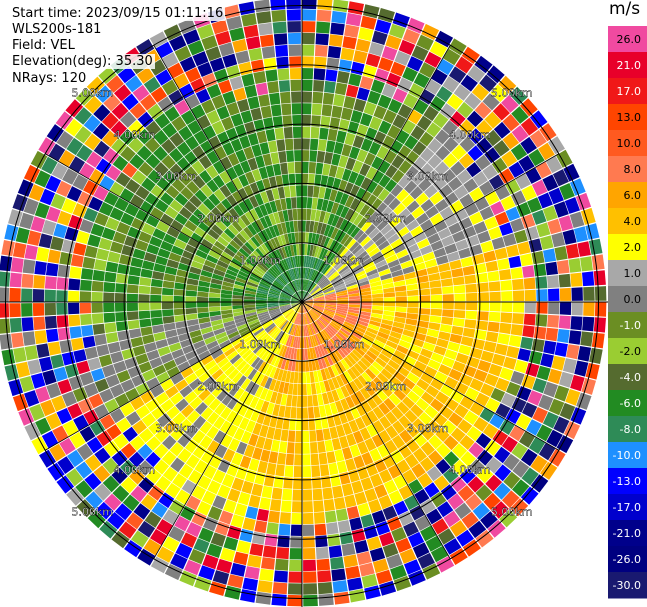  I want to click on range-ring-label: 5.00km, so click(93, 92).